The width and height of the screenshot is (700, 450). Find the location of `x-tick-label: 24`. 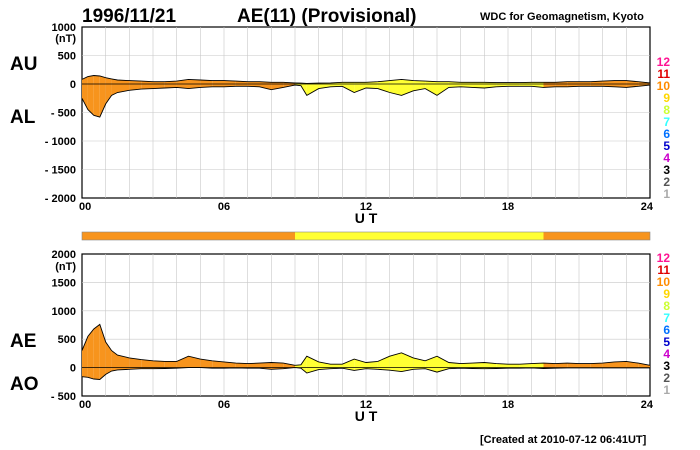

x-tick-label: 24 is located at coordinates (647, 405).